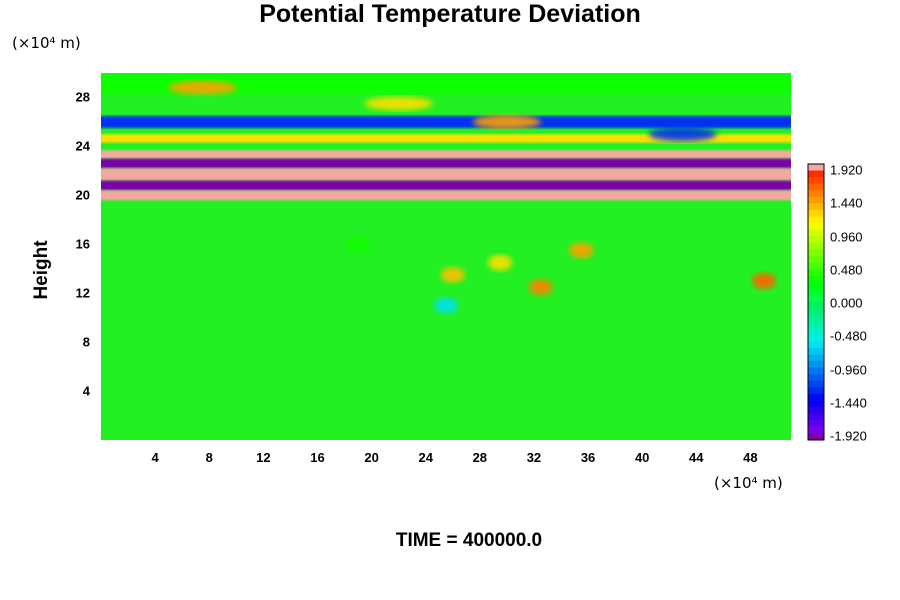  What do you see at coordinates (263, 457) in the screenshot?
I see `x-tick-label: 12` at bounding box center [263, 457].